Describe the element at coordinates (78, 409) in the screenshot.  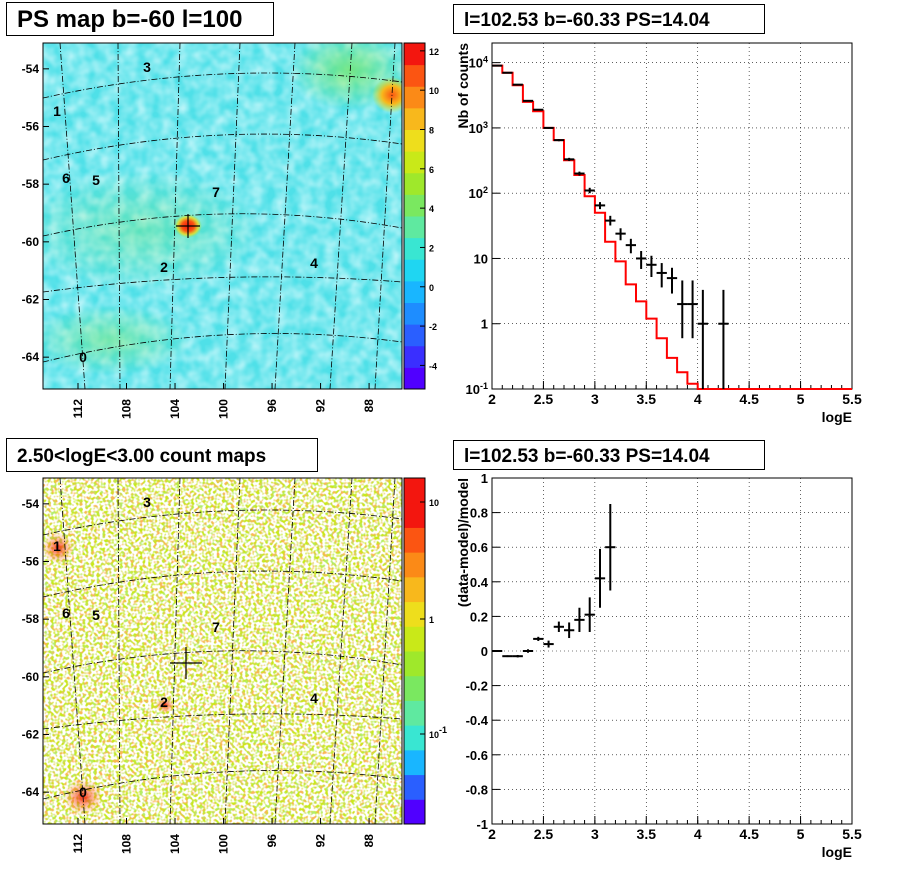
I see `ps-map-x-tick-label: 112` at that location.